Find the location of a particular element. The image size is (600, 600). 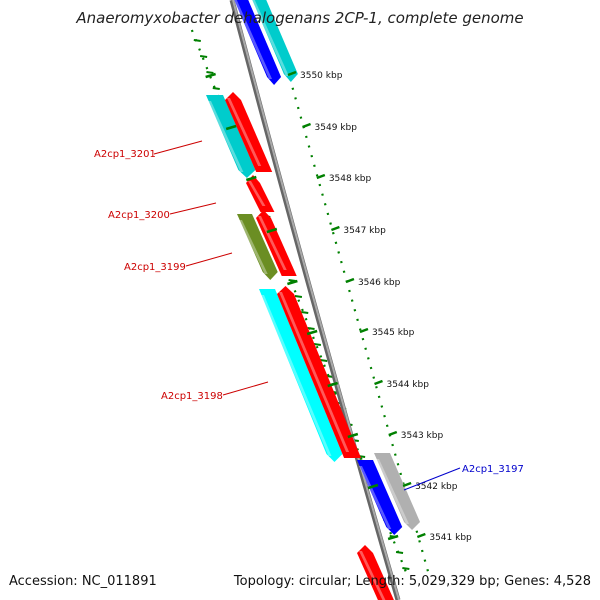

forward-cds-bottom is located at coordinates (375, 572).